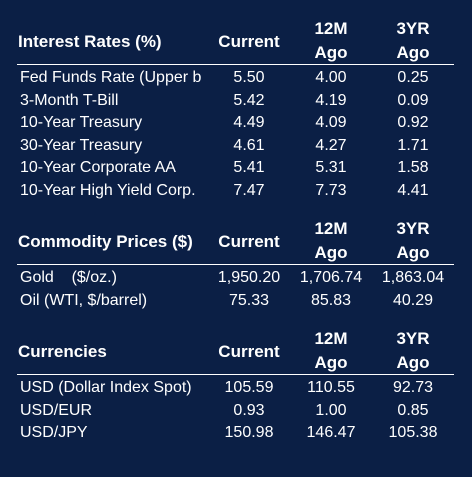 The image size is (472, 477). Describe the element at coordinates (331, 387) in the screenshot. I see `value-12m-ago: 110.55` at that location.